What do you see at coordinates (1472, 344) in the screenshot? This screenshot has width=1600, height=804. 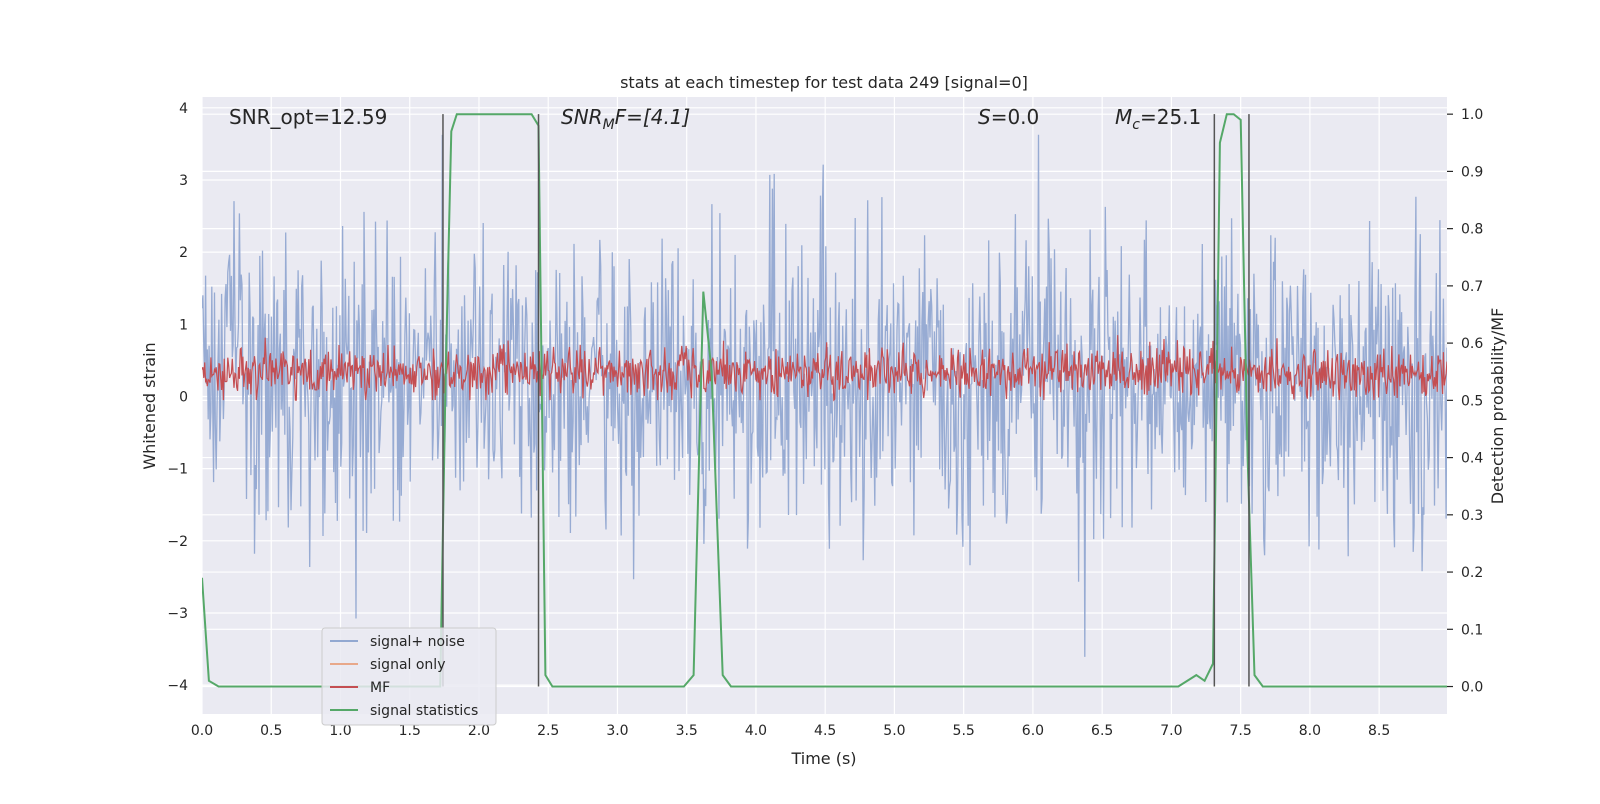 I see `y-tick-label-right: 0.6` at bounding box center [1472, 344].